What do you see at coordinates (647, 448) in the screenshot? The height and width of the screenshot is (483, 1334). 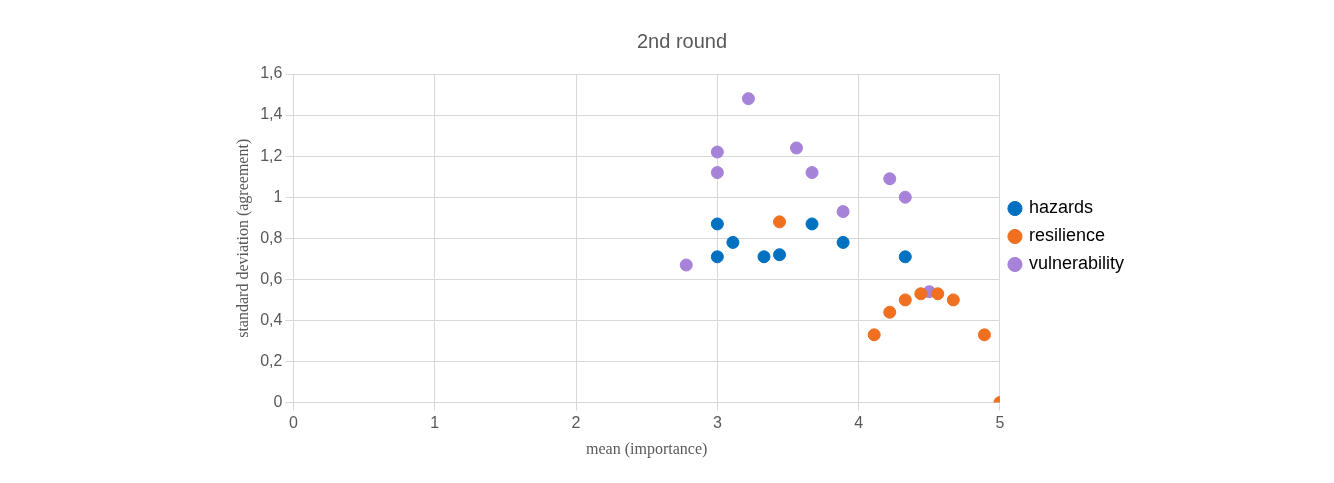 I see `x-axis-title: mean (importance)` at bounding box center [647, 448].